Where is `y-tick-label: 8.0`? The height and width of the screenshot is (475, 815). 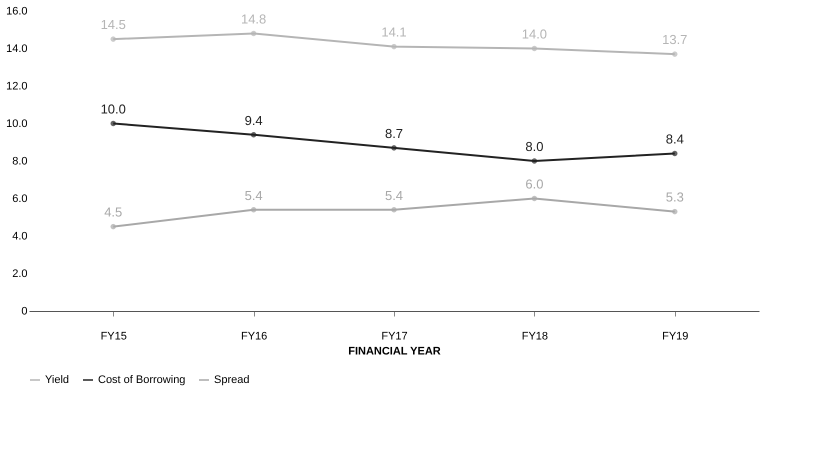 y-tick-label: 8.0 is located at coordinates (20, 162).